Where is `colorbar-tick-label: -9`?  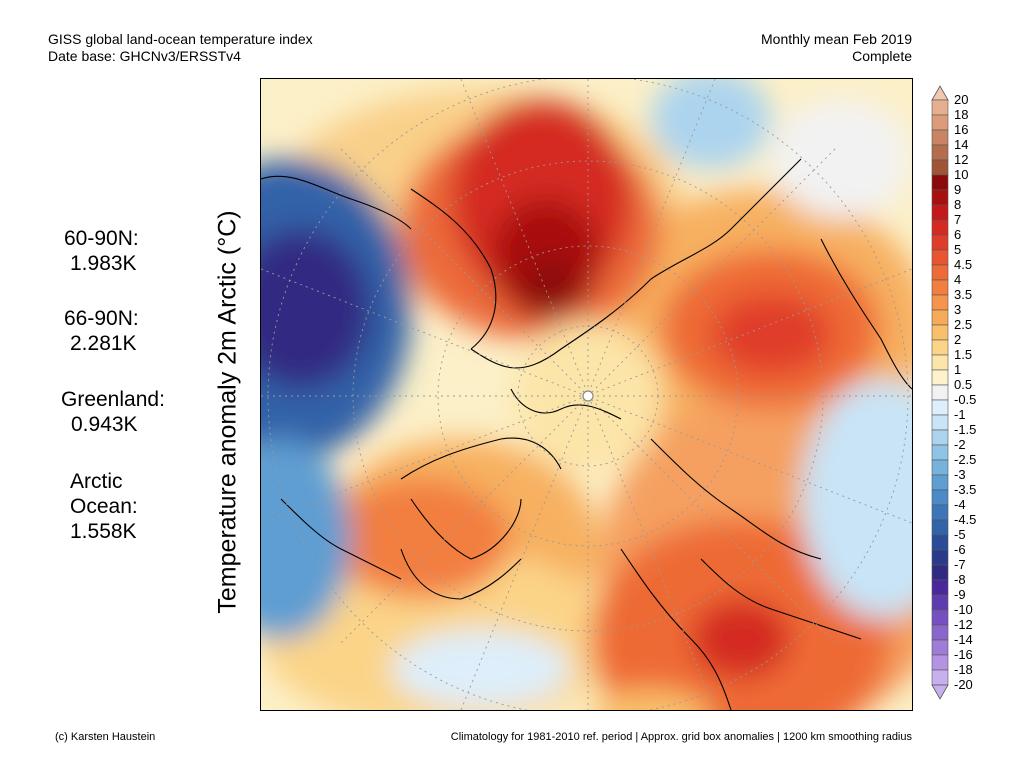
colorbar-tick-label: -9 is located at coordinates (960, 594).